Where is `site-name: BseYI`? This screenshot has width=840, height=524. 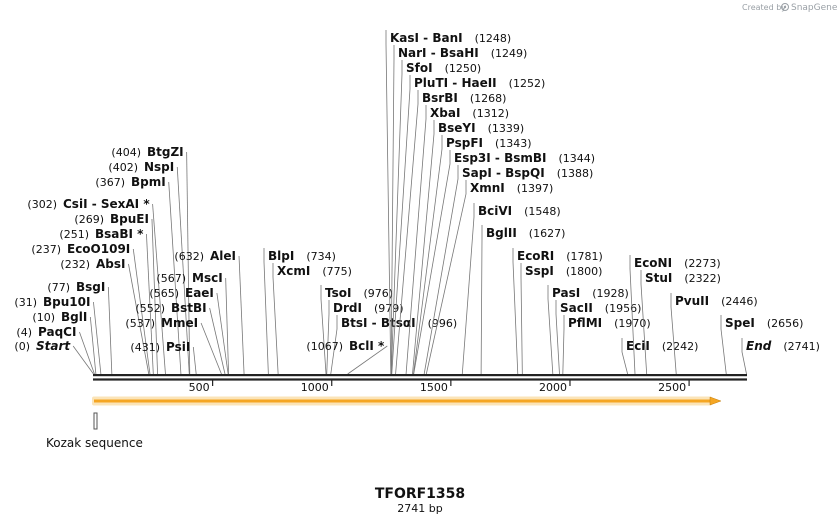 site-name: BseYI is located at coordinates (457, 128).